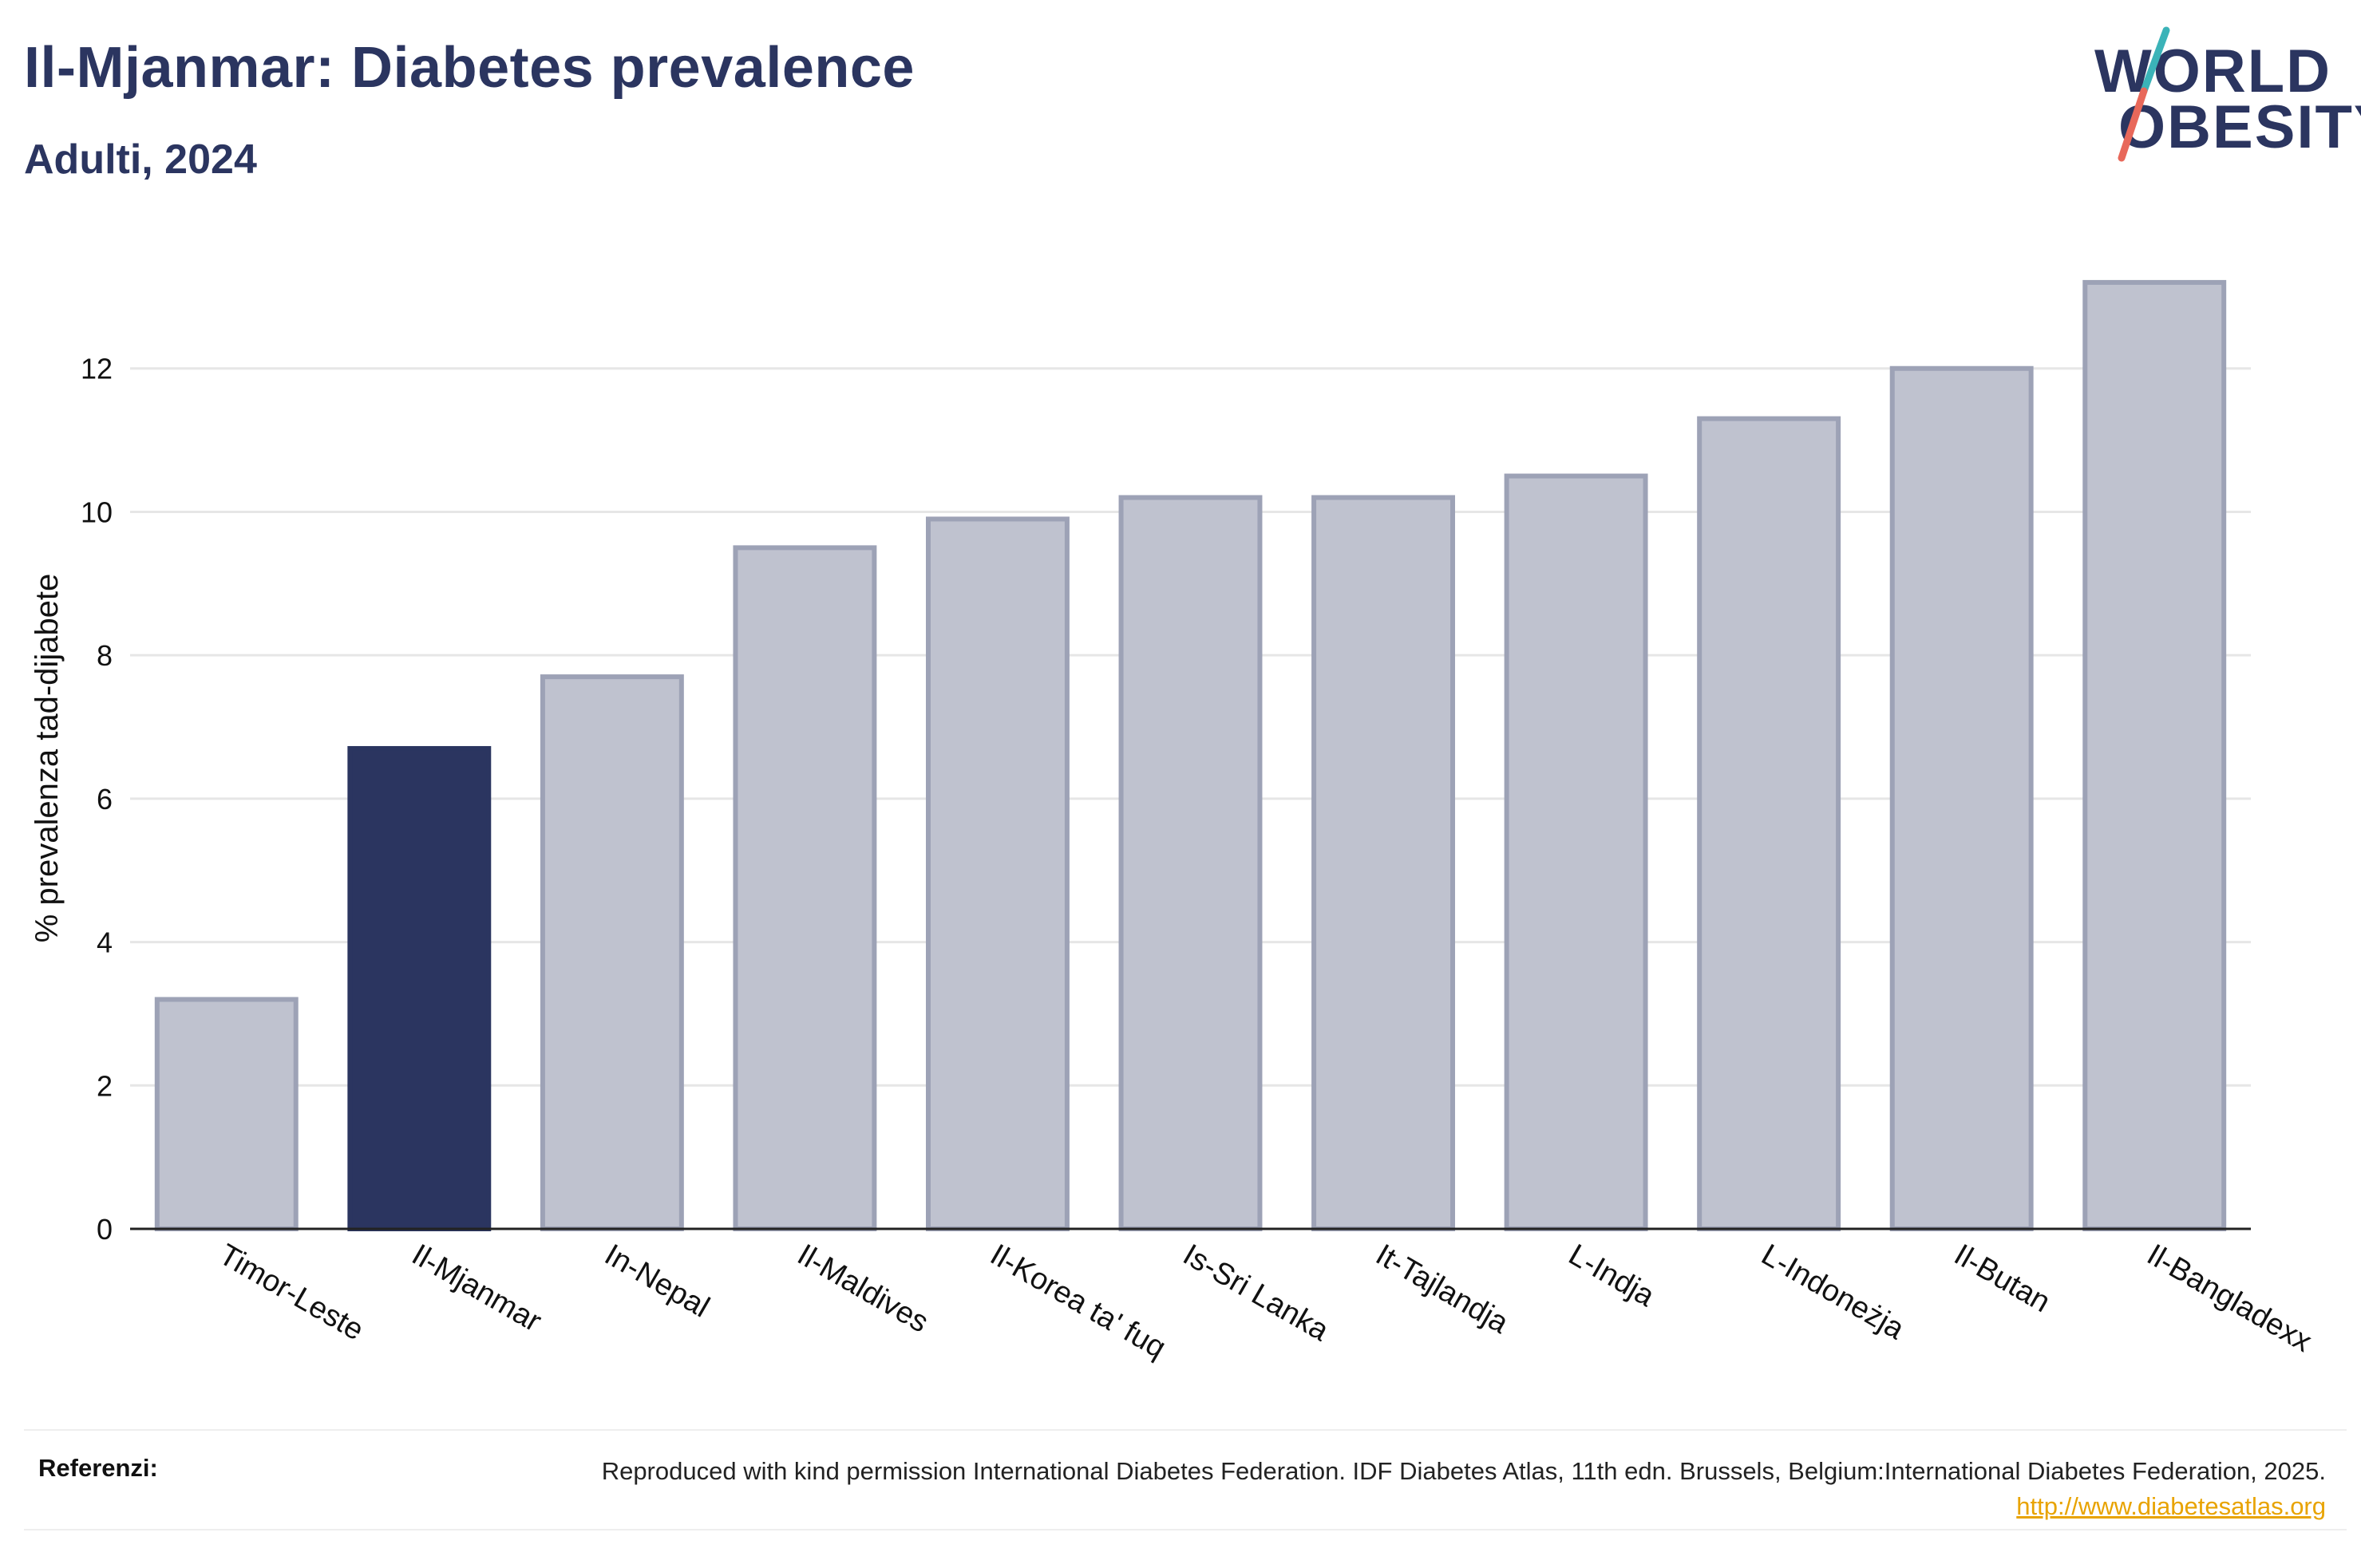 This screenshot has width=2361, height=1568. I want to click on x-tick-label: In-Nepal, so click(656, 1281).